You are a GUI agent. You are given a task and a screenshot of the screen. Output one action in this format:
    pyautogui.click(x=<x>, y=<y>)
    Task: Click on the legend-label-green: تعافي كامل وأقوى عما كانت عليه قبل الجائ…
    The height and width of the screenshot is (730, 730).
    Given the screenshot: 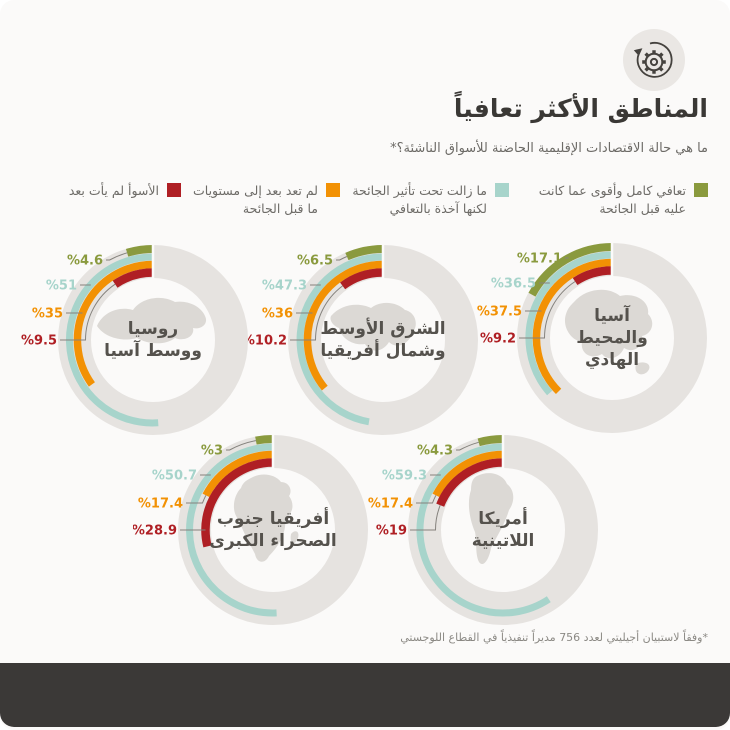 What is the action you would take?
    pyautogui.click(x=612, y=200)
    